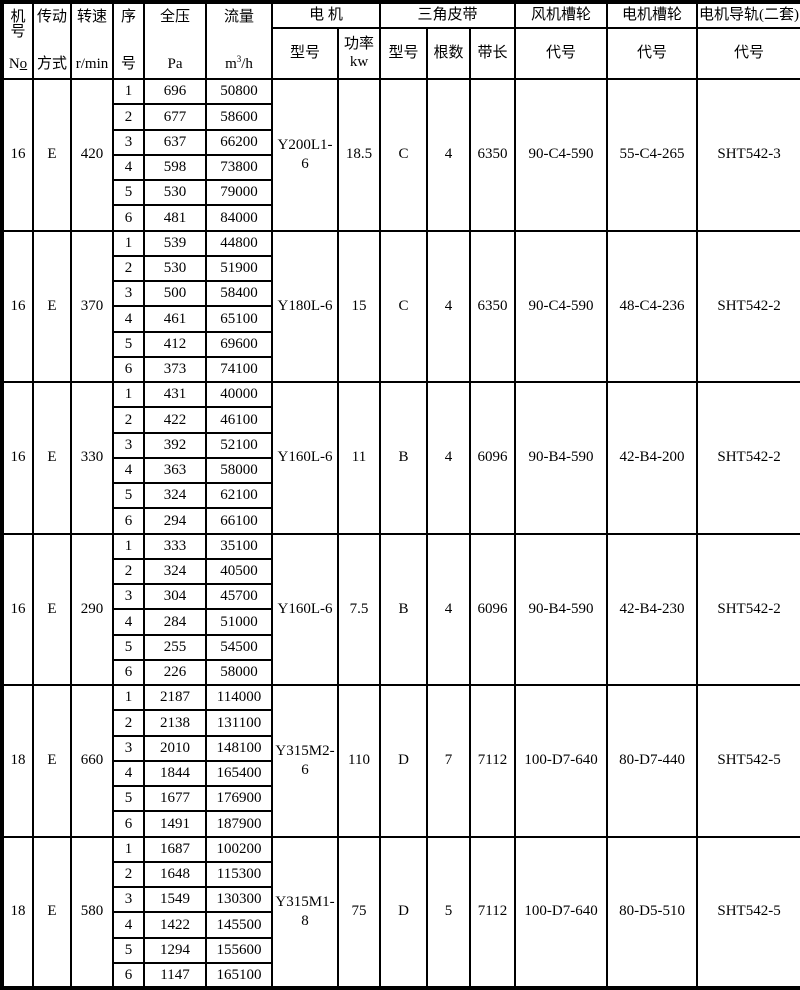  I want to click on table-row: 2 677 58600, so click(401, 117).